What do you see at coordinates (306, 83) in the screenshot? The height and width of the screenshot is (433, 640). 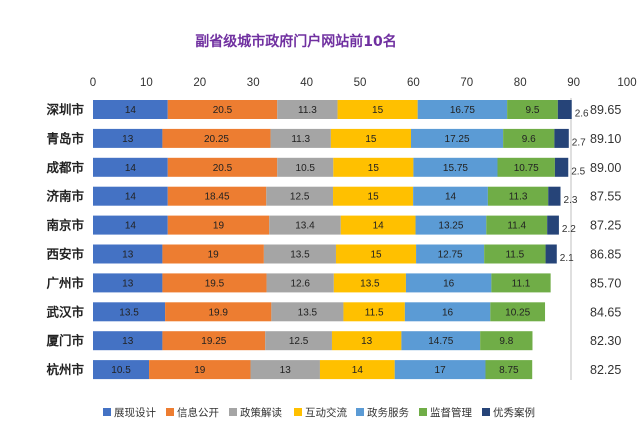 I see `x-tick-label: 40` at bounding box center [306, 83].